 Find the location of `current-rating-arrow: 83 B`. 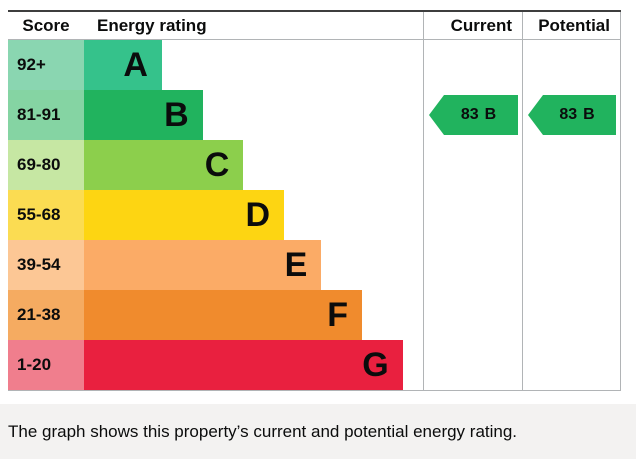

current-rating-arrow: 83 B is located at coordinates (473, 115).